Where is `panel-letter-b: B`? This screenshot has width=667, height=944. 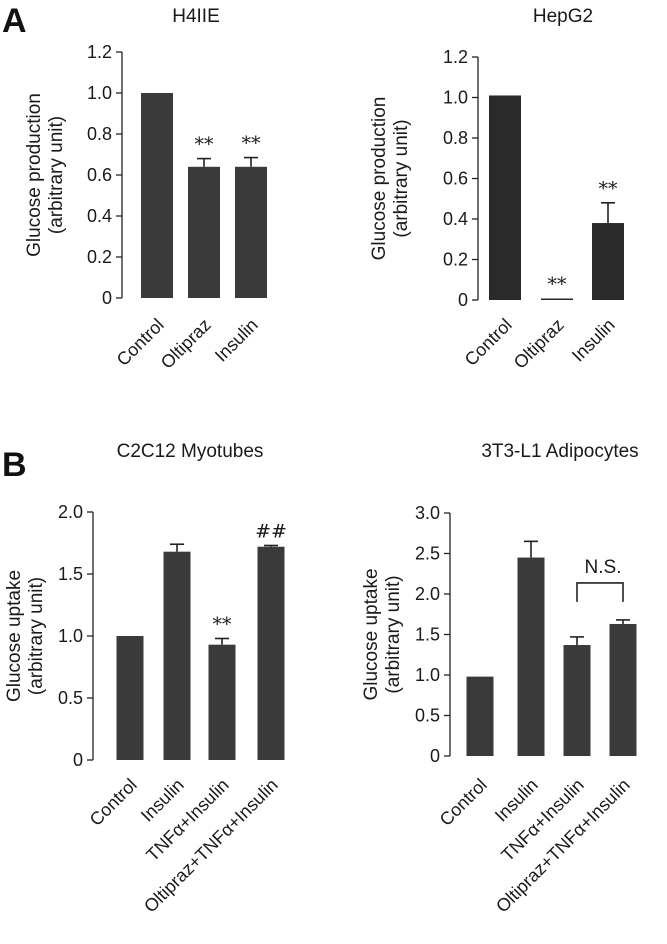 panel-letter-b: B is located at coordinates (14, 465).